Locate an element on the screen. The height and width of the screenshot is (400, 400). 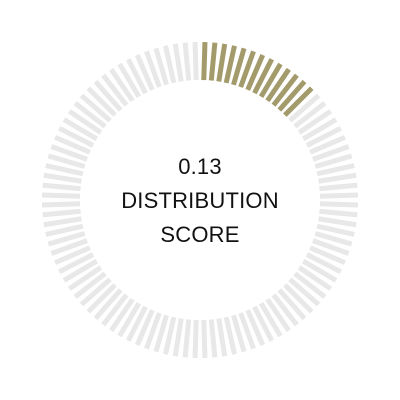
gauge-label-line2: SCORE is located at coordinates (200, 234).